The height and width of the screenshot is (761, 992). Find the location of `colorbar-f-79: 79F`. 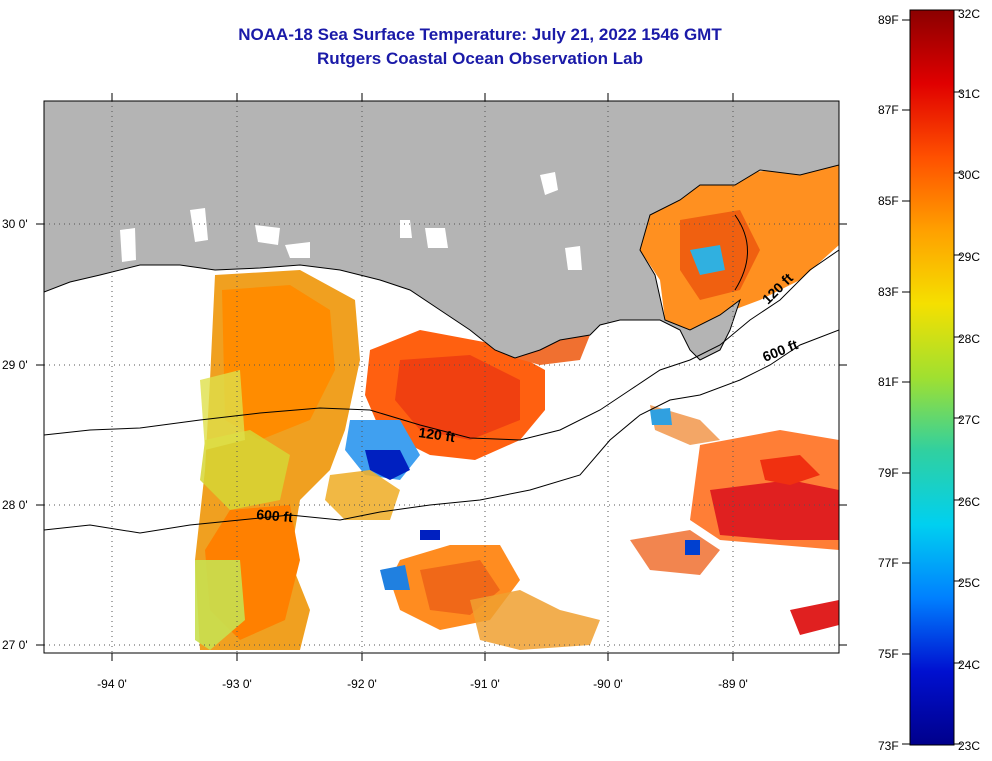

colorbar-f-79: 79F is located at coordinates (888, 473).